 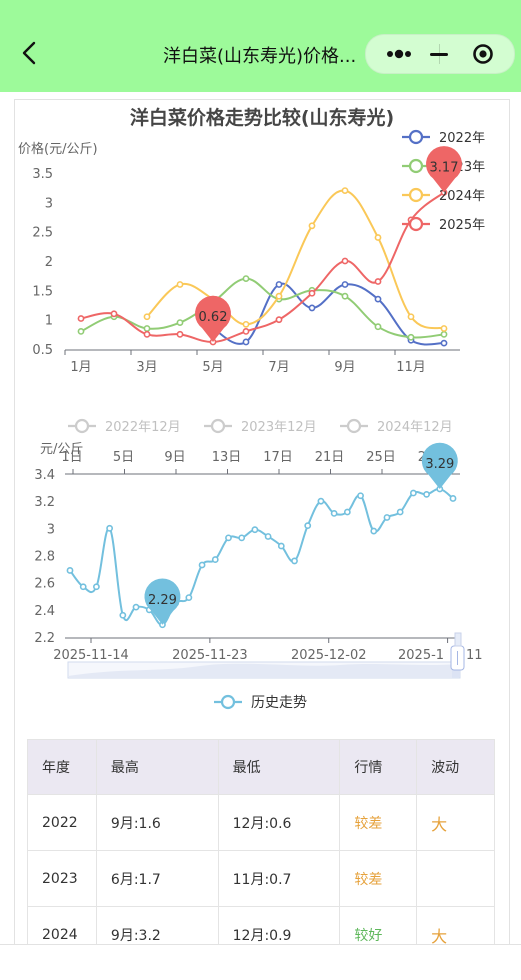 I want to click on chart2-ytick: 2.6, so click(x=44, y=584).